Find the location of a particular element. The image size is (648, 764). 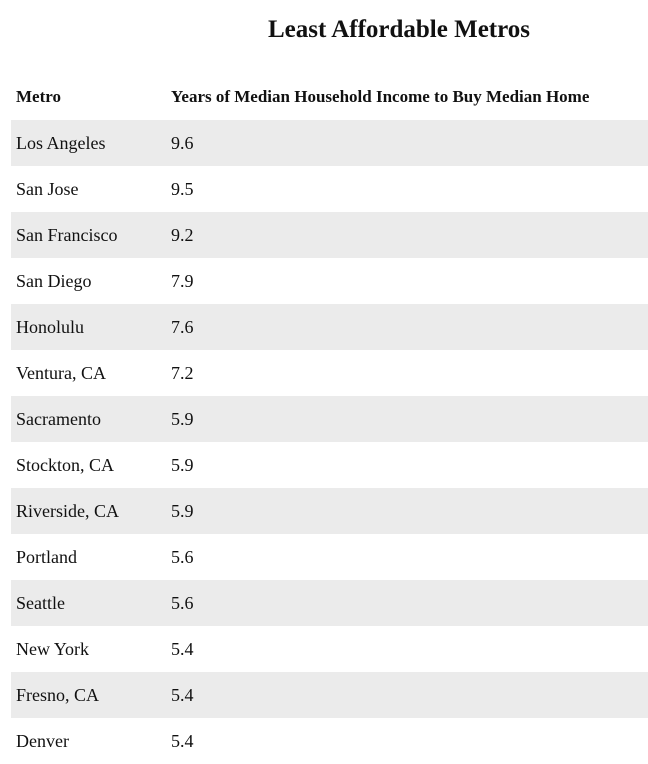

table-row: Denver 5.4 is located at coordinates (329, 741).